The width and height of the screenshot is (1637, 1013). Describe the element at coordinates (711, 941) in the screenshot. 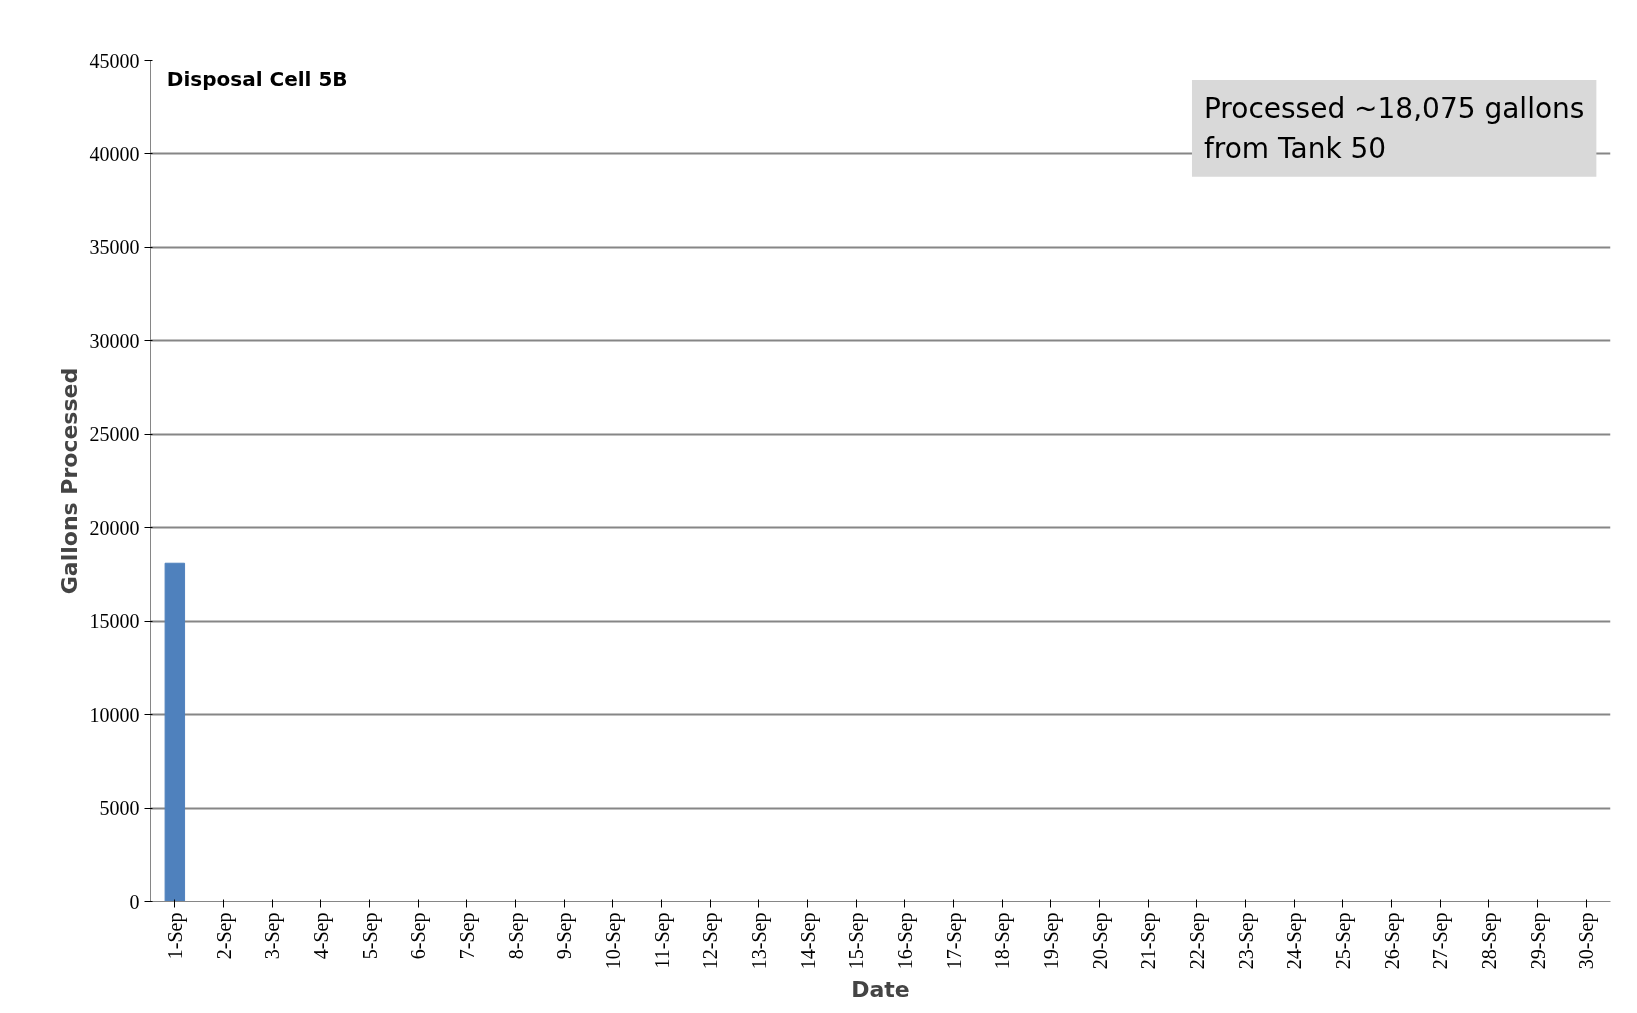

I see `x-tick-label: 12-Sep` at that location.